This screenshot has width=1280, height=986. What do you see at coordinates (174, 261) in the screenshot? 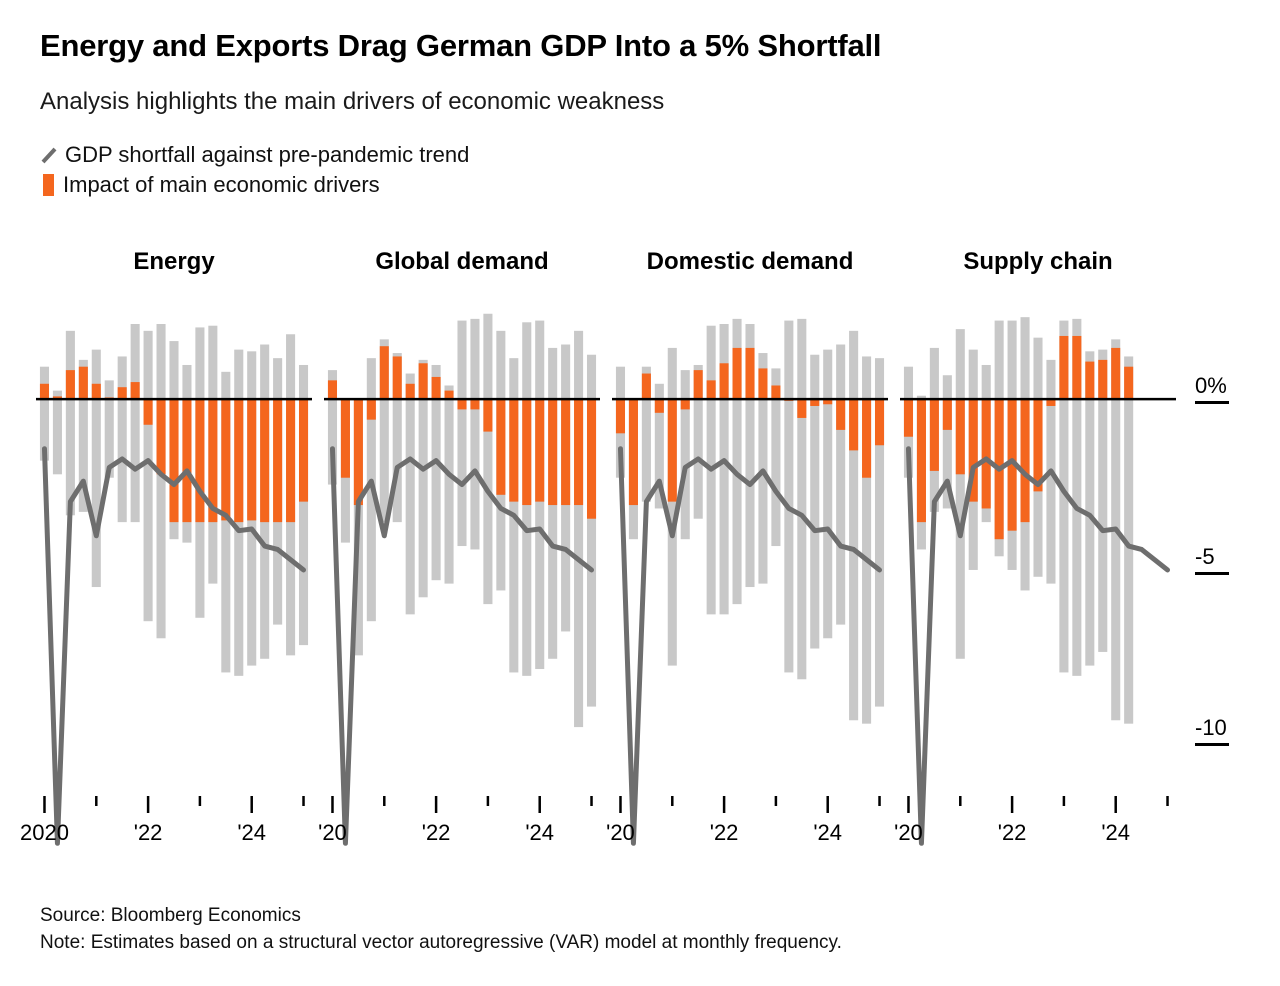
I see `panel-title-energy: Energy` at bounding box center [174, 261].